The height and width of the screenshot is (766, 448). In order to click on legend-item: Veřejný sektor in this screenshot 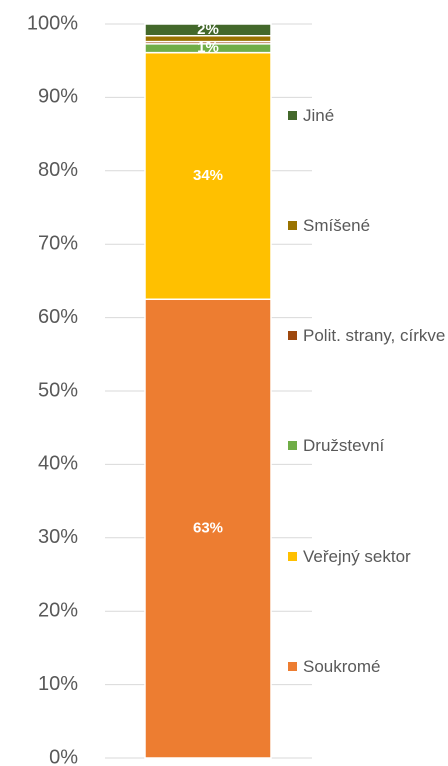, I will do `click(367, 556)`.